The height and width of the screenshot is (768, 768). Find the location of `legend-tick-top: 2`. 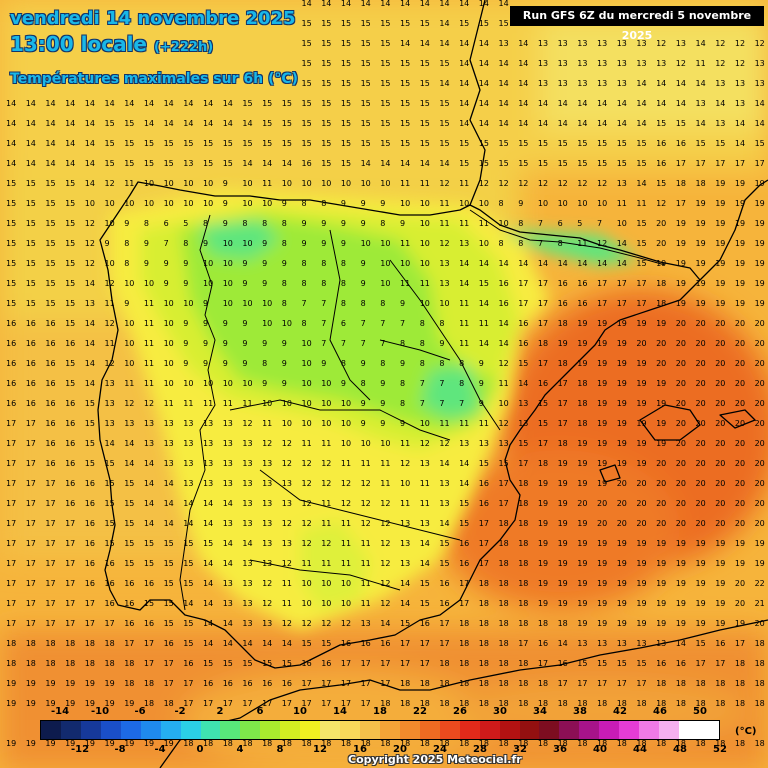

legend-tick-top: 2 is located at coordinates (220, 711).